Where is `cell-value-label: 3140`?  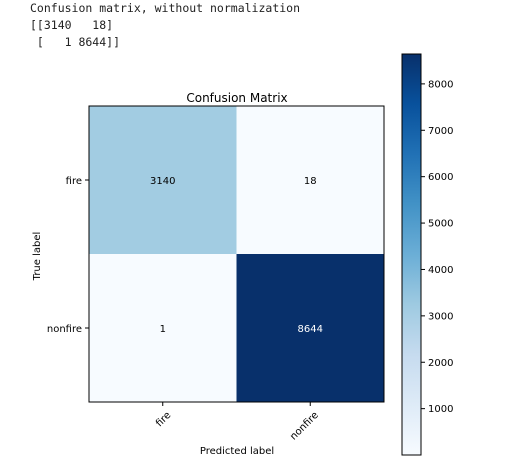 cell-value-label: 3140 is located at coordinates (162, 181).